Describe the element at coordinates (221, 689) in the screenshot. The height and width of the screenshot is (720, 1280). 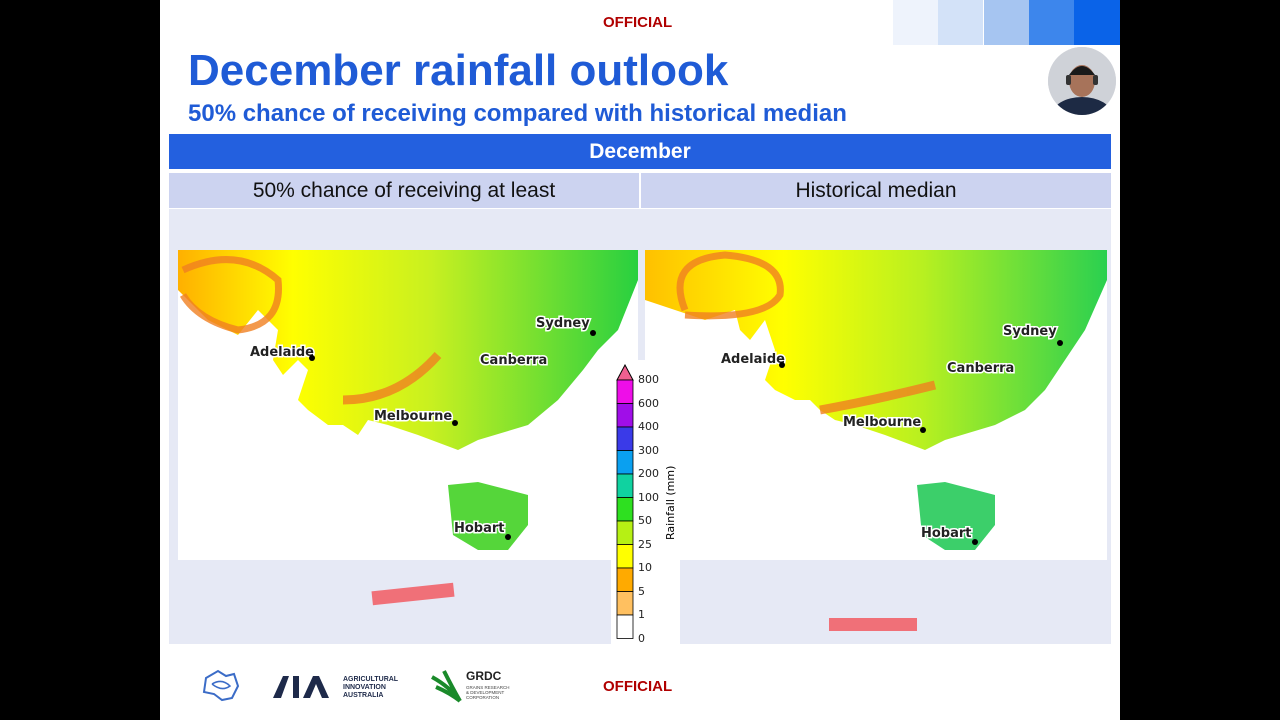
I see `bom-logo` at that location.